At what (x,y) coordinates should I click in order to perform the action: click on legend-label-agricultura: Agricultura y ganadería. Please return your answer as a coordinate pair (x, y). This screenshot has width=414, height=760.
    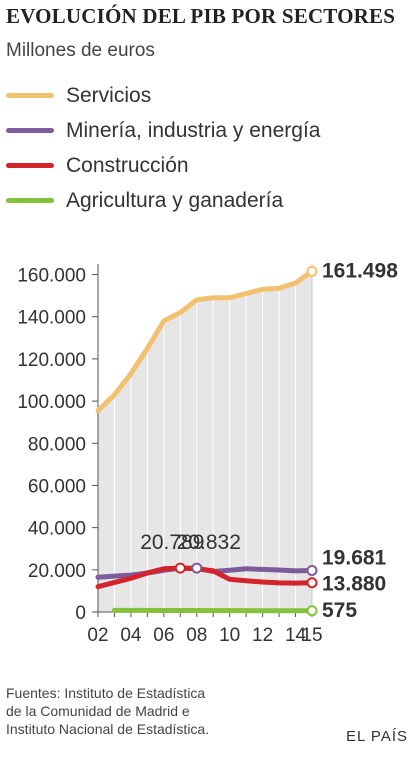
    Looking at the image, I should click on (175, 200).